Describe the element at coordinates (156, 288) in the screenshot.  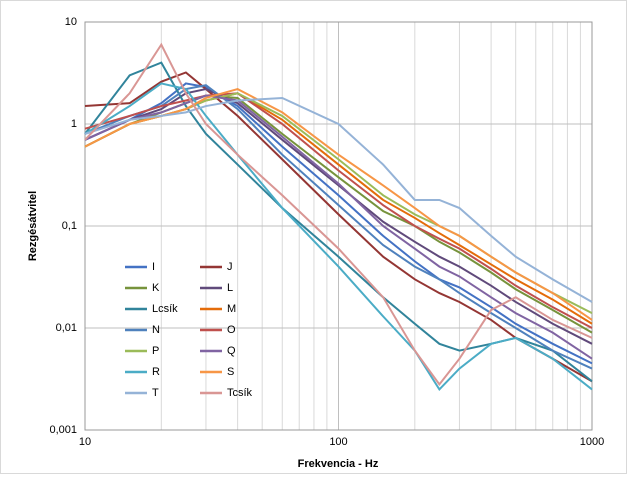
I see `legend-label: K` at that location.